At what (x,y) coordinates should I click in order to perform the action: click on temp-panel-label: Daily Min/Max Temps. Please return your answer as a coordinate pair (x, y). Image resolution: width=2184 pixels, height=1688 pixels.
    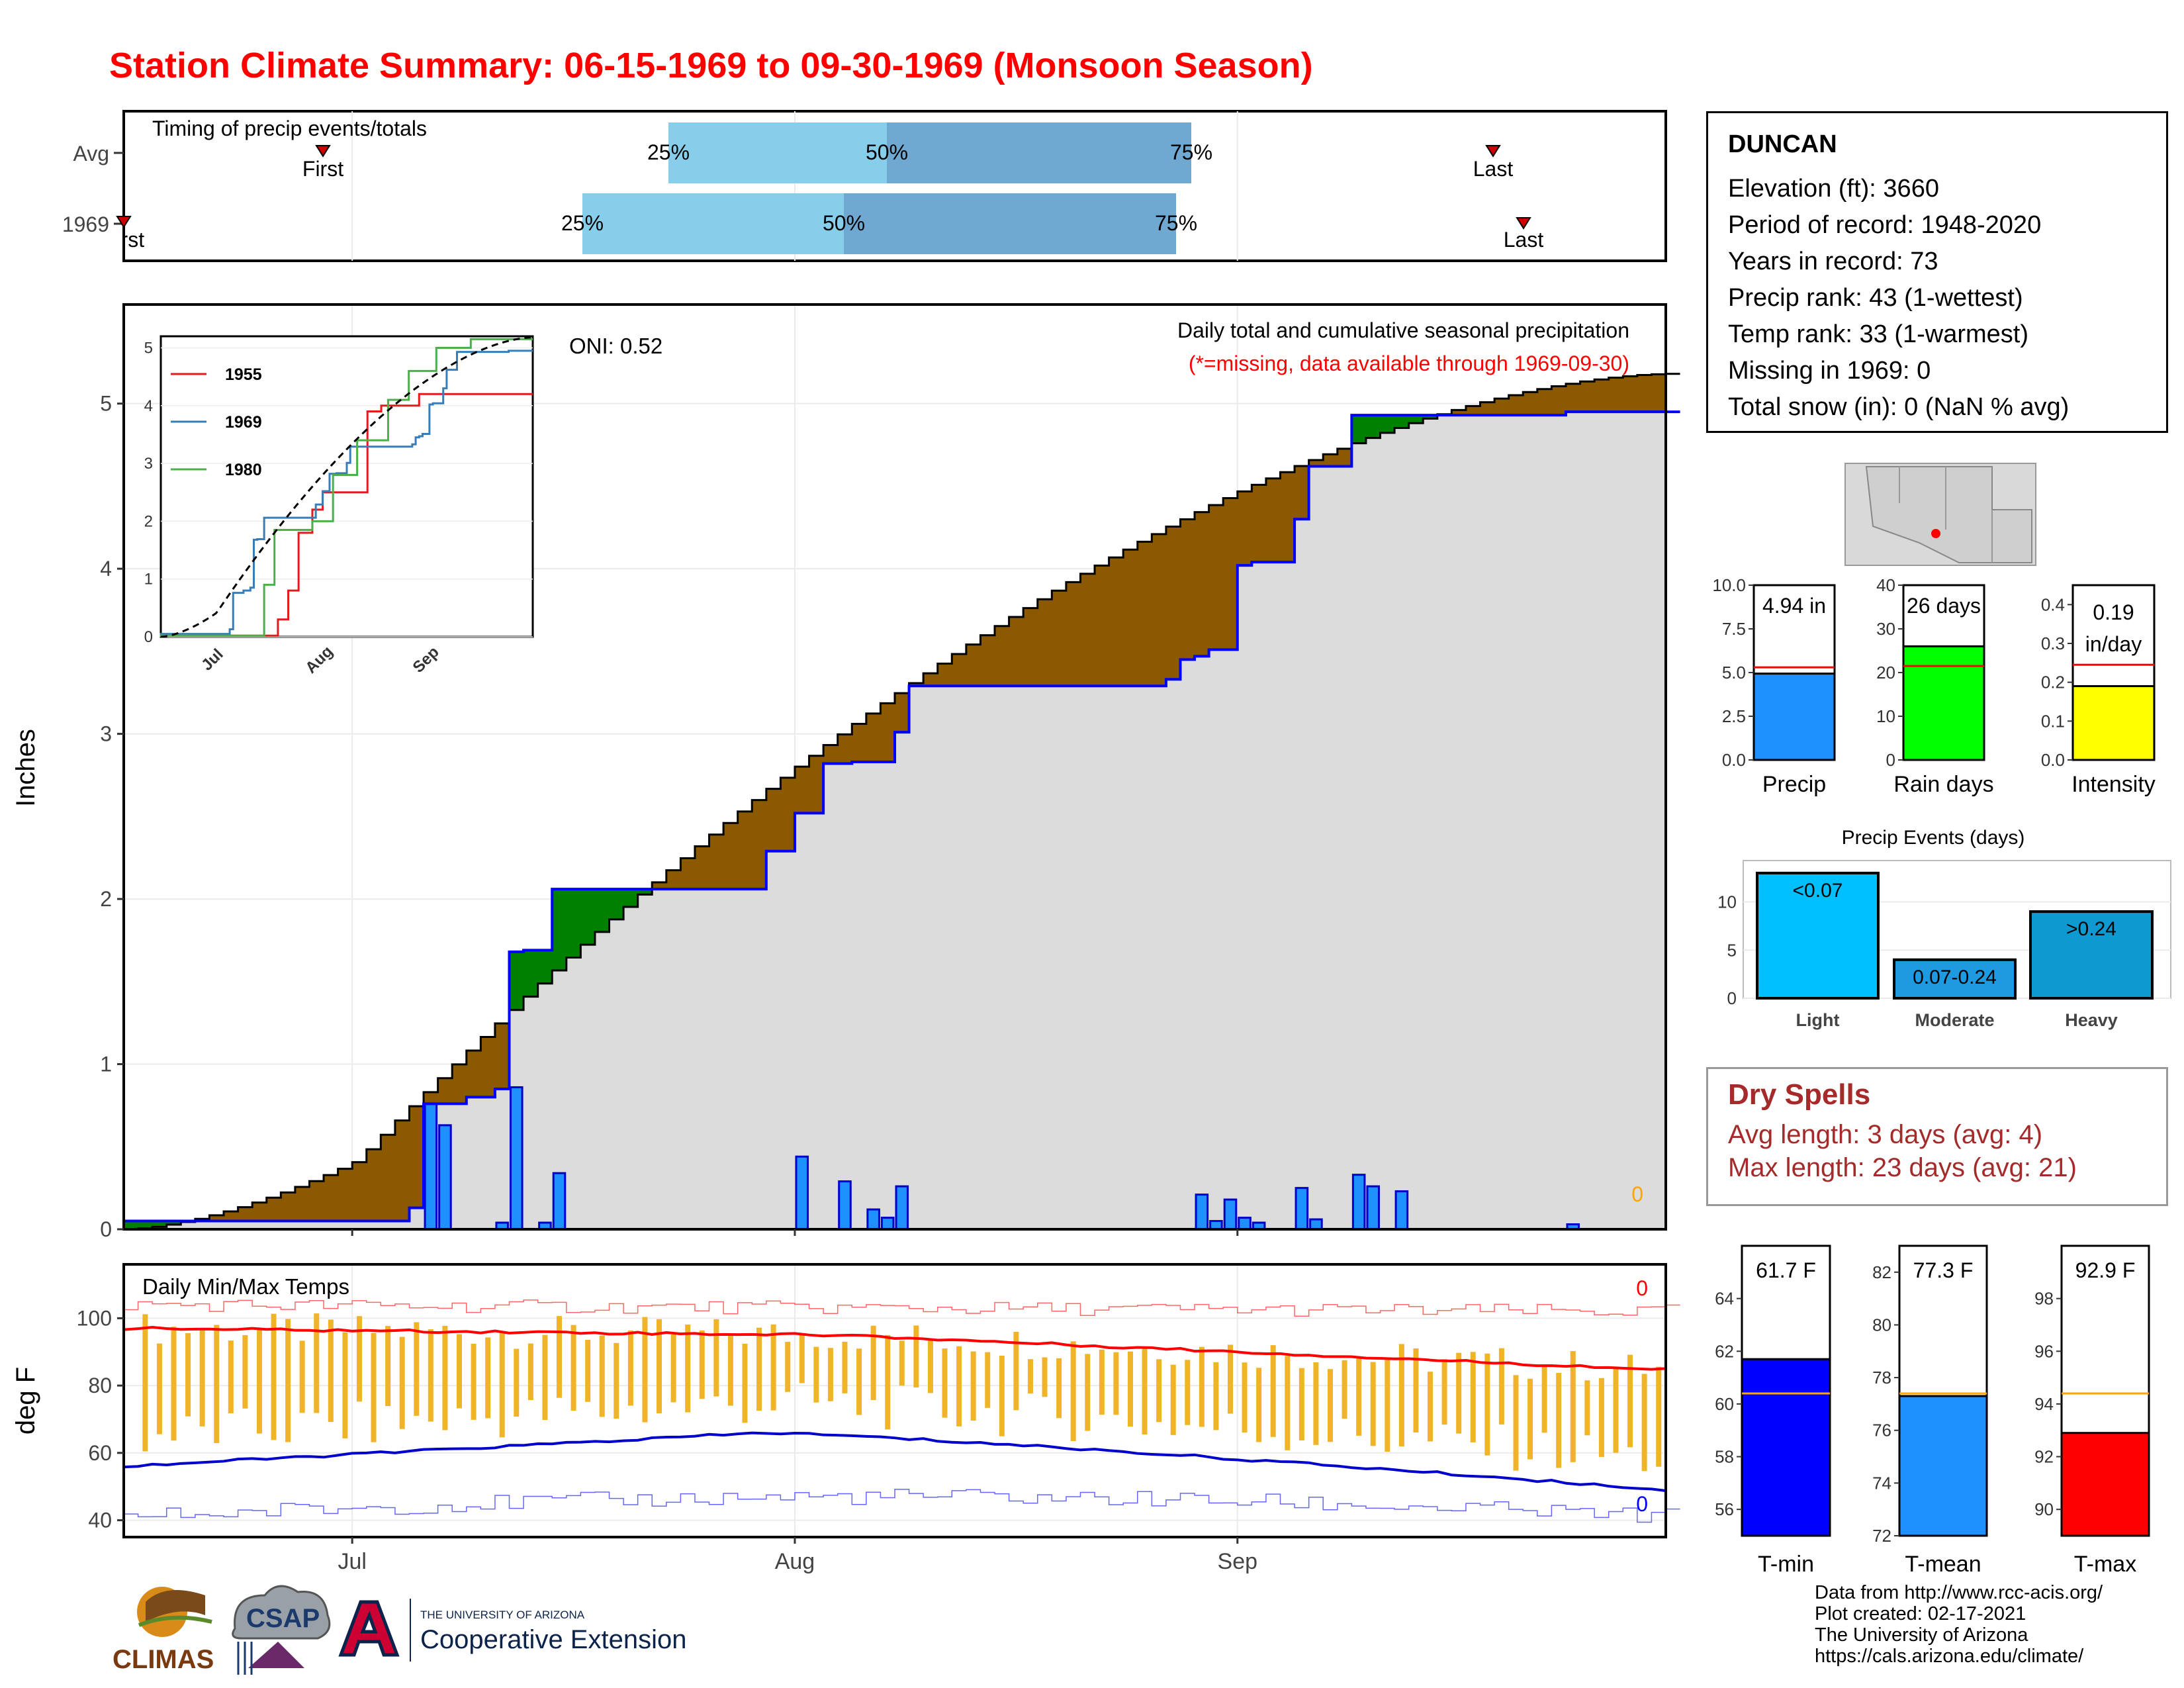
    Looking at the image, I should click on (245, 1286).